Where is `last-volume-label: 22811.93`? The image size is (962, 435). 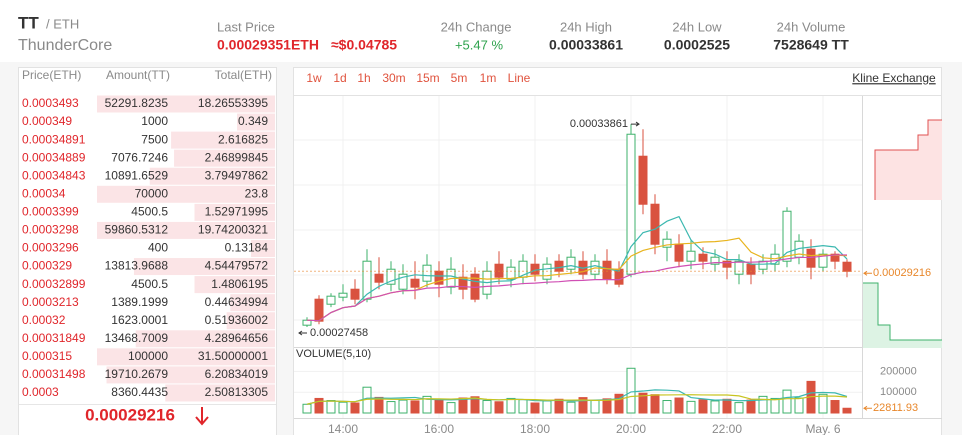
last-volume-label: 22811.93 is located at coordinates (895, 408).